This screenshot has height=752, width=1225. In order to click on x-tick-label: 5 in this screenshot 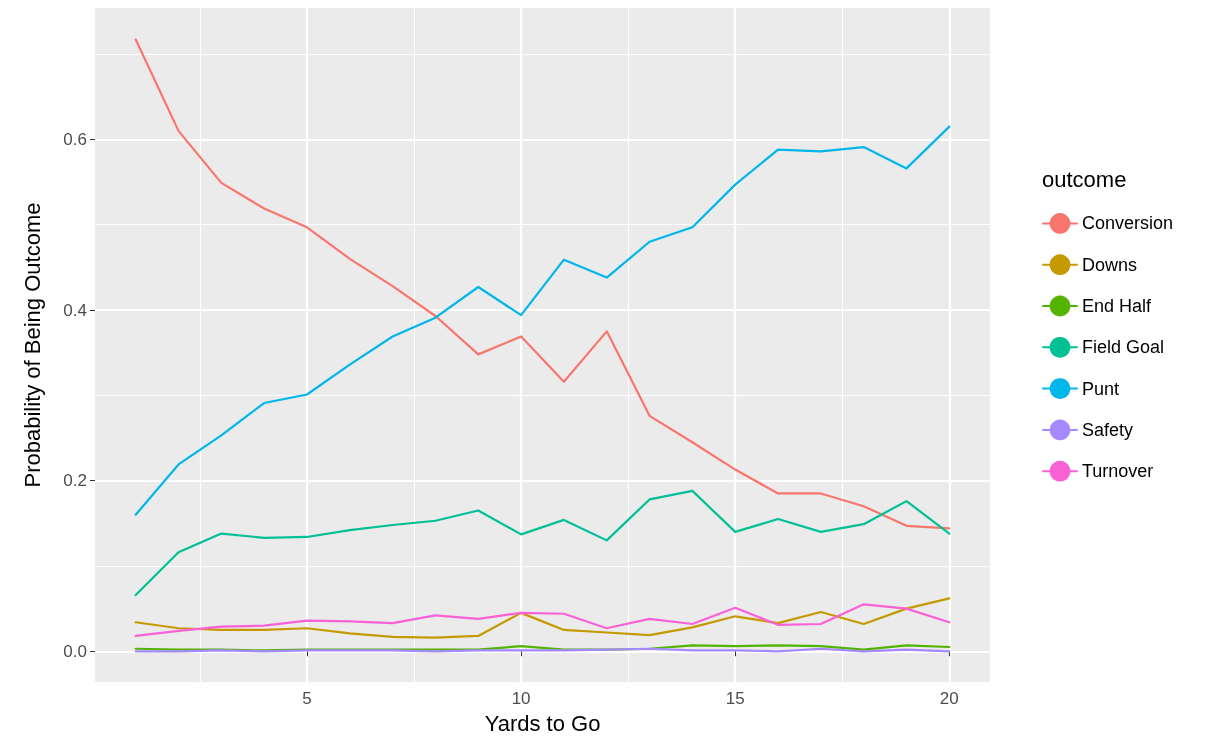, I will do `click(307, 698)`.